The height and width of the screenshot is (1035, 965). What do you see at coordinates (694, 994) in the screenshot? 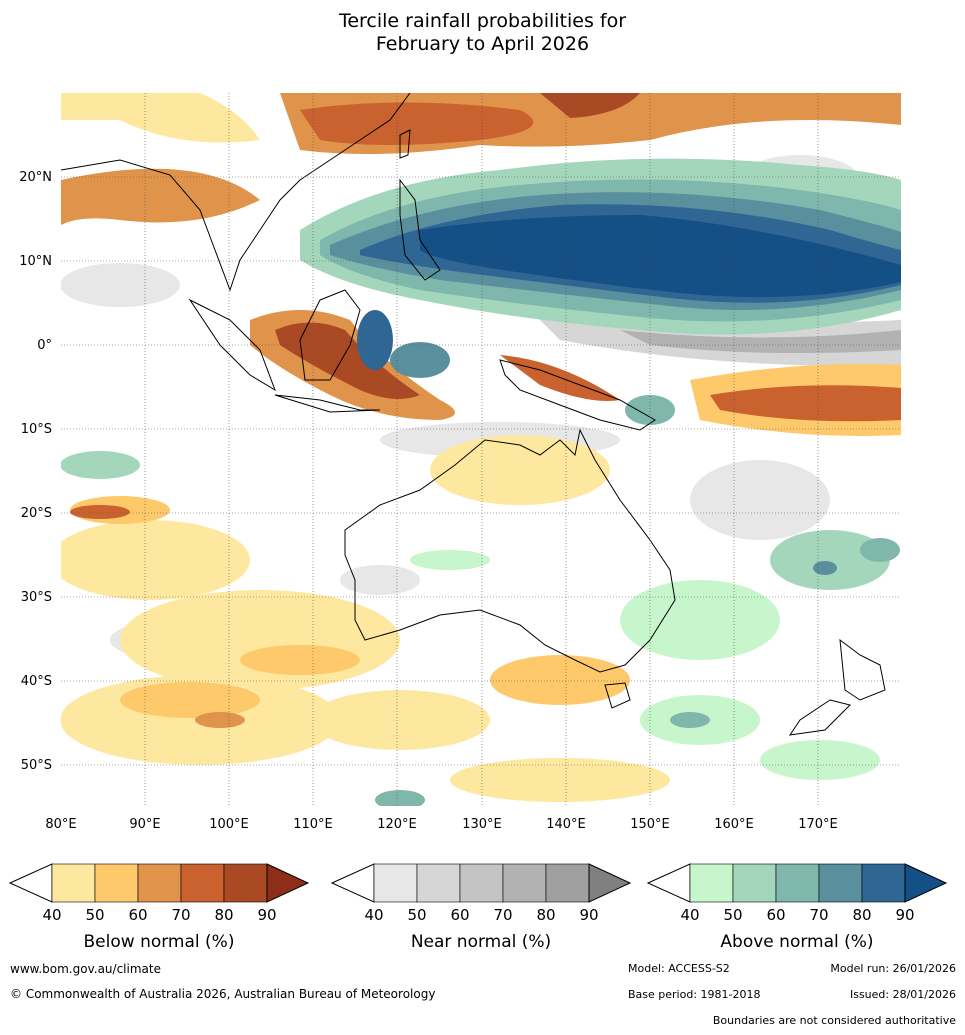
I see `base-period: Base period: 1981-2018` at bounding box center [694, 994].